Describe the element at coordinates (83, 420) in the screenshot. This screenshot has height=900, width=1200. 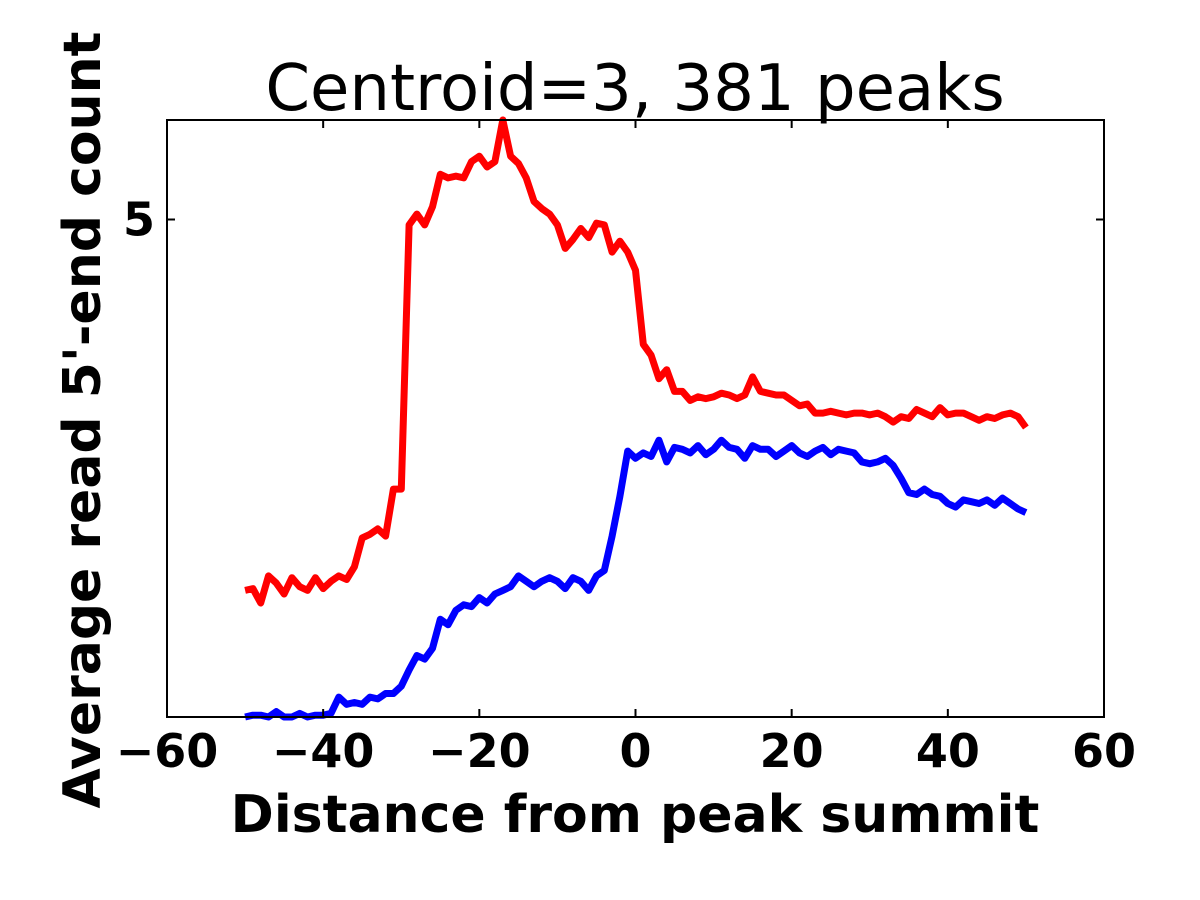
I see `y-axis-label: Average read 5'-end count` at that location.